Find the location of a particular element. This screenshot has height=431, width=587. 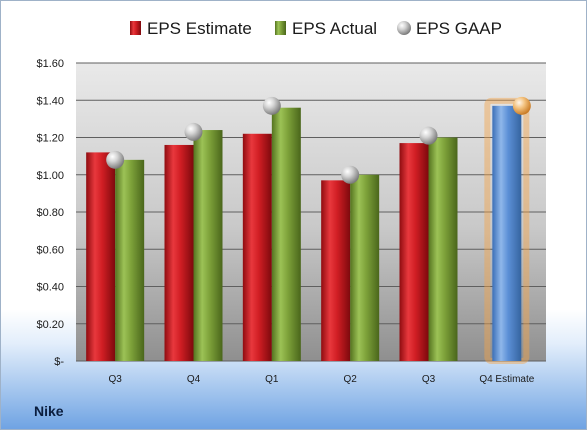

legend-item-eps-actual: EPS Actual is located at coordinates (326, 28).